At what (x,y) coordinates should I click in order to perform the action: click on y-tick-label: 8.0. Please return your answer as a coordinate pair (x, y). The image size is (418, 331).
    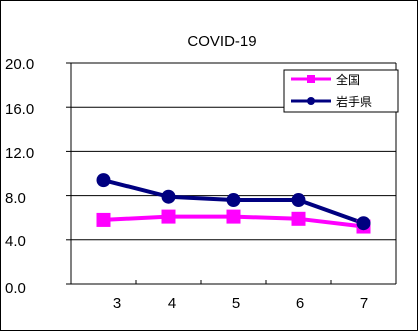
    Looking at the image, I should click on (15, 198).